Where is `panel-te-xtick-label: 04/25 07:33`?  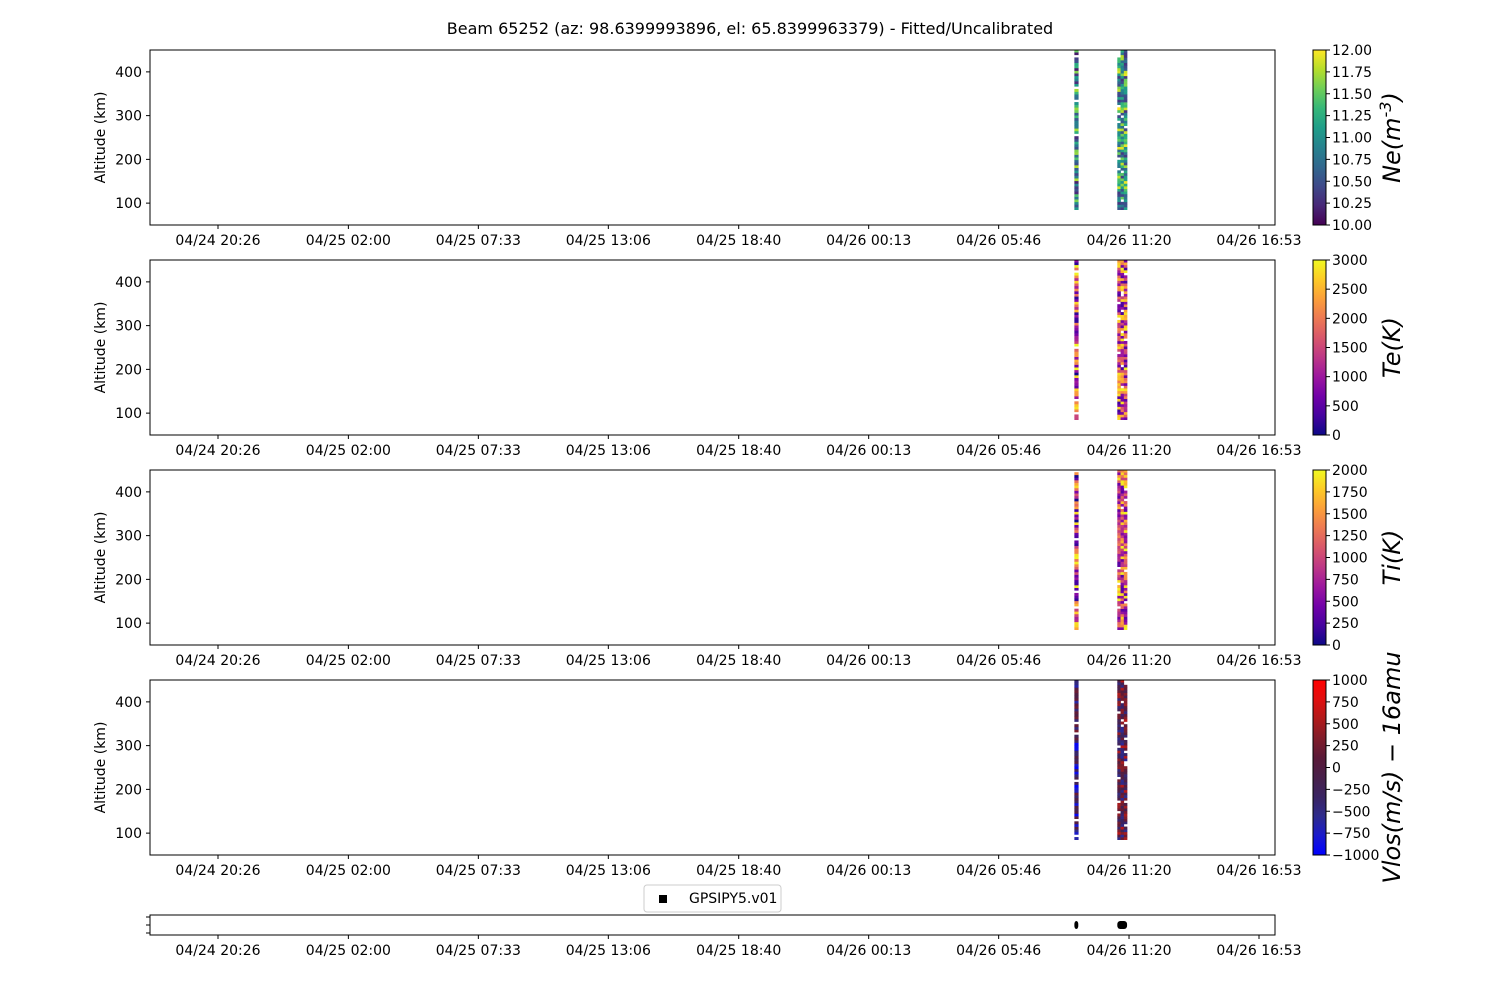 panel-te-xtick-label: 04/25 07:33 is located at coordinates (478, 451).